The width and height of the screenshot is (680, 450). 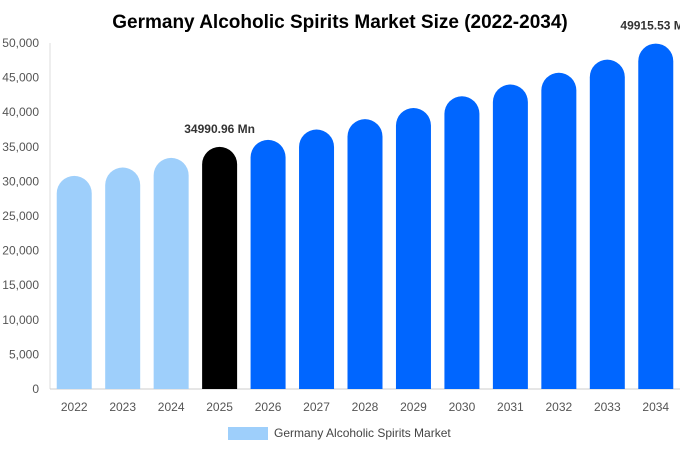 I want to click on bar-2024, so click(x=171, y=273).